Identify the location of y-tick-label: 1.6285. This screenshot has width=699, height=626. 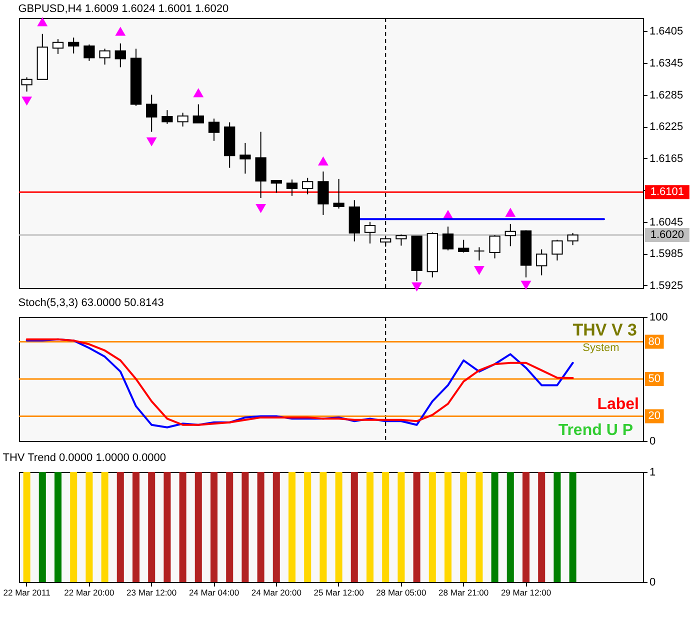
(667, 95).